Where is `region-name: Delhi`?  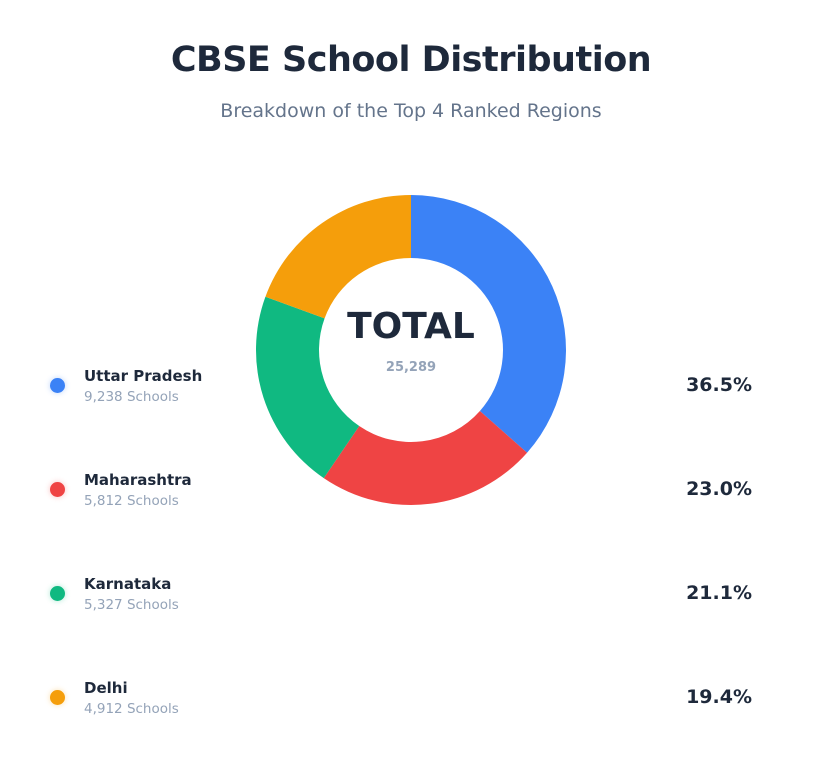 region-name: Delhi is located at coordinates (106, 688).